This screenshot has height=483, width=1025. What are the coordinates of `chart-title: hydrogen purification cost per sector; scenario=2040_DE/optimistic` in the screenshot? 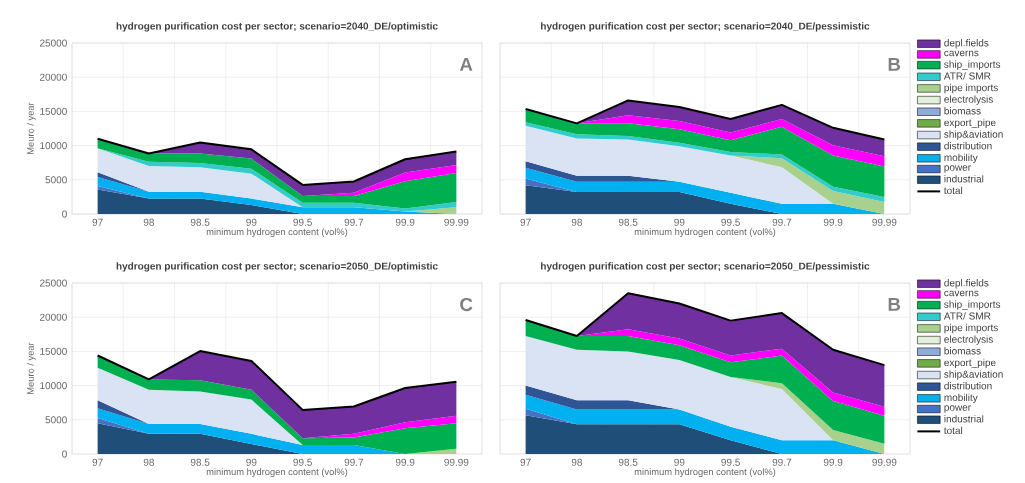 It's located at (277, 27).